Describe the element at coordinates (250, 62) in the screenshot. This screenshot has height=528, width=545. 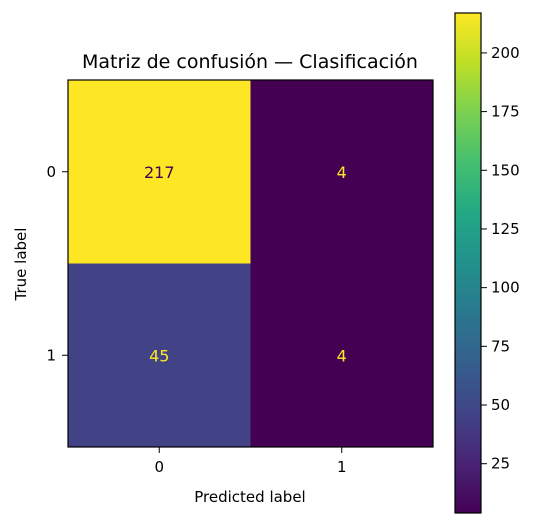
I see `chart-title: Matriz de confusión — Clasificación` at that location.